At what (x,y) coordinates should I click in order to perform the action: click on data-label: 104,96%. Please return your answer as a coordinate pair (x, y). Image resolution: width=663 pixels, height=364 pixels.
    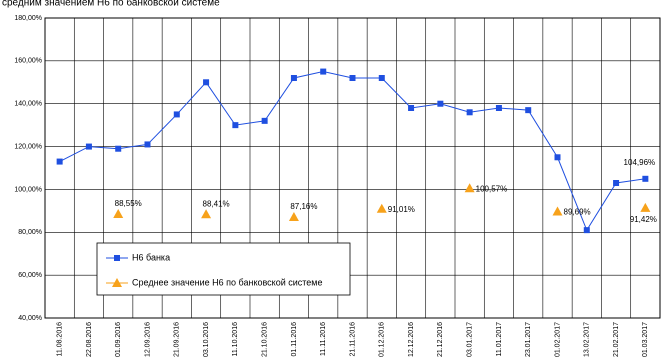
    Looking at the image, I should click on (640, 162).